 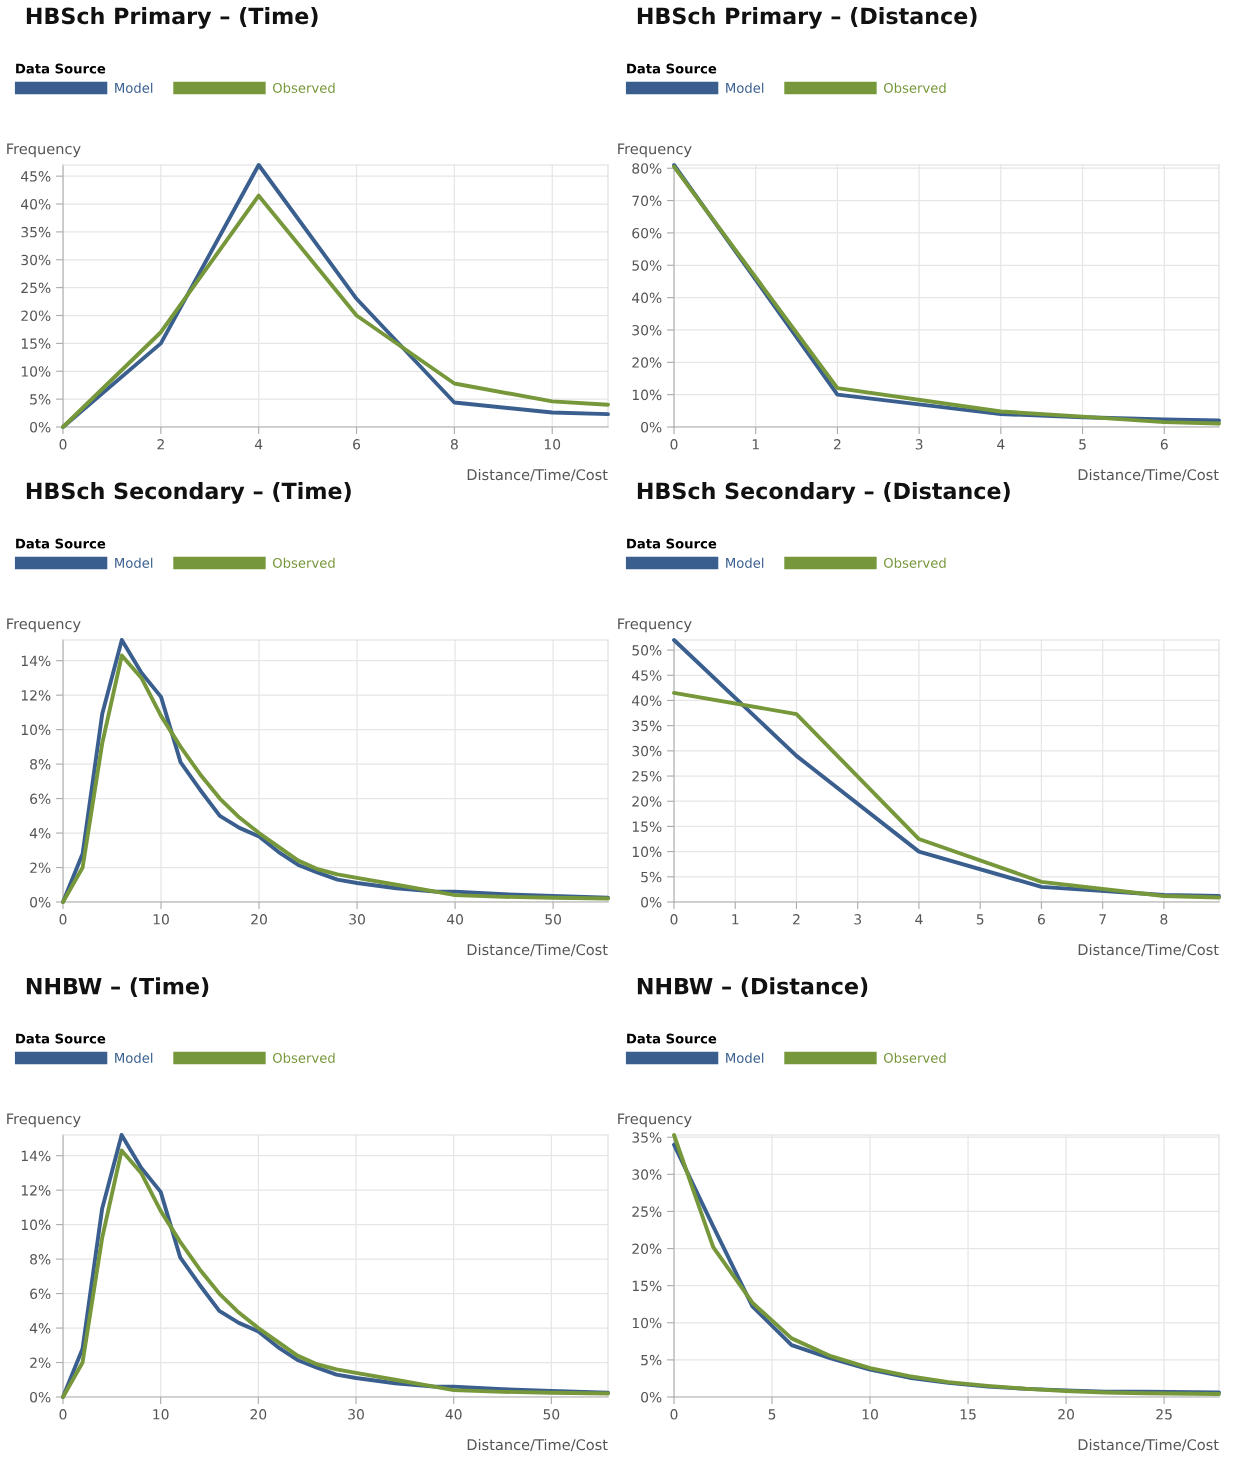 What do you see at coordinates (356, 1414) in the screenshot?
I see `x-tick-label: 30` at bounding box center [356, 1414].